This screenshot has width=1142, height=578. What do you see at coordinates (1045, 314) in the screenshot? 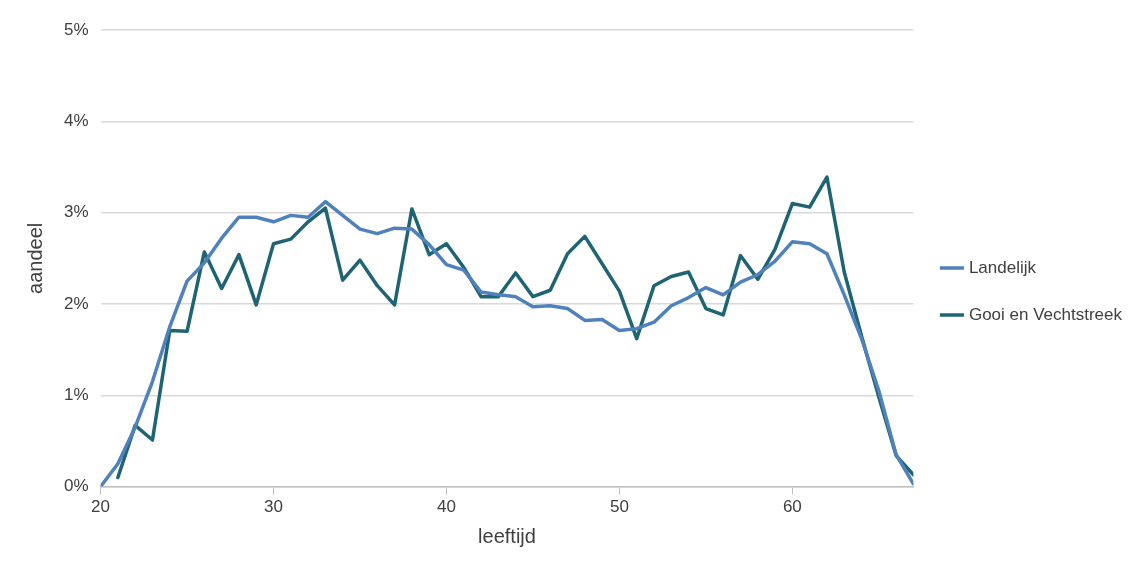
I see `legend-label: Gooi en Vechtstreek` at bounding box center [1045, 314].